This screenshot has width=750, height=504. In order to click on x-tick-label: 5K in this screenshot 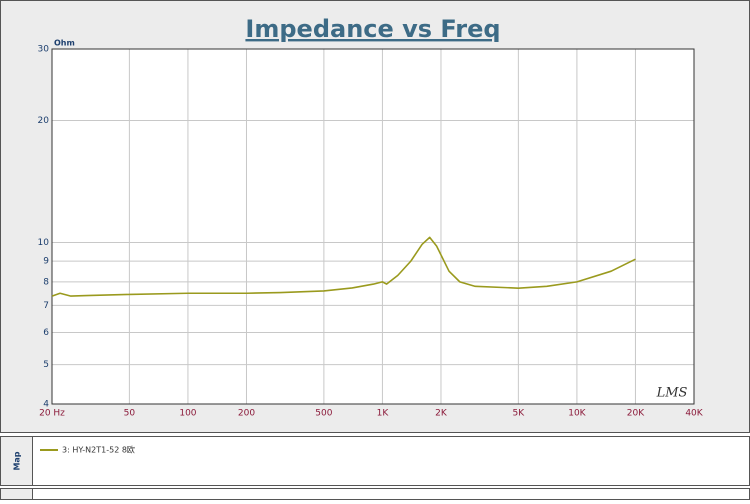, I will do `click(519, 414)`.